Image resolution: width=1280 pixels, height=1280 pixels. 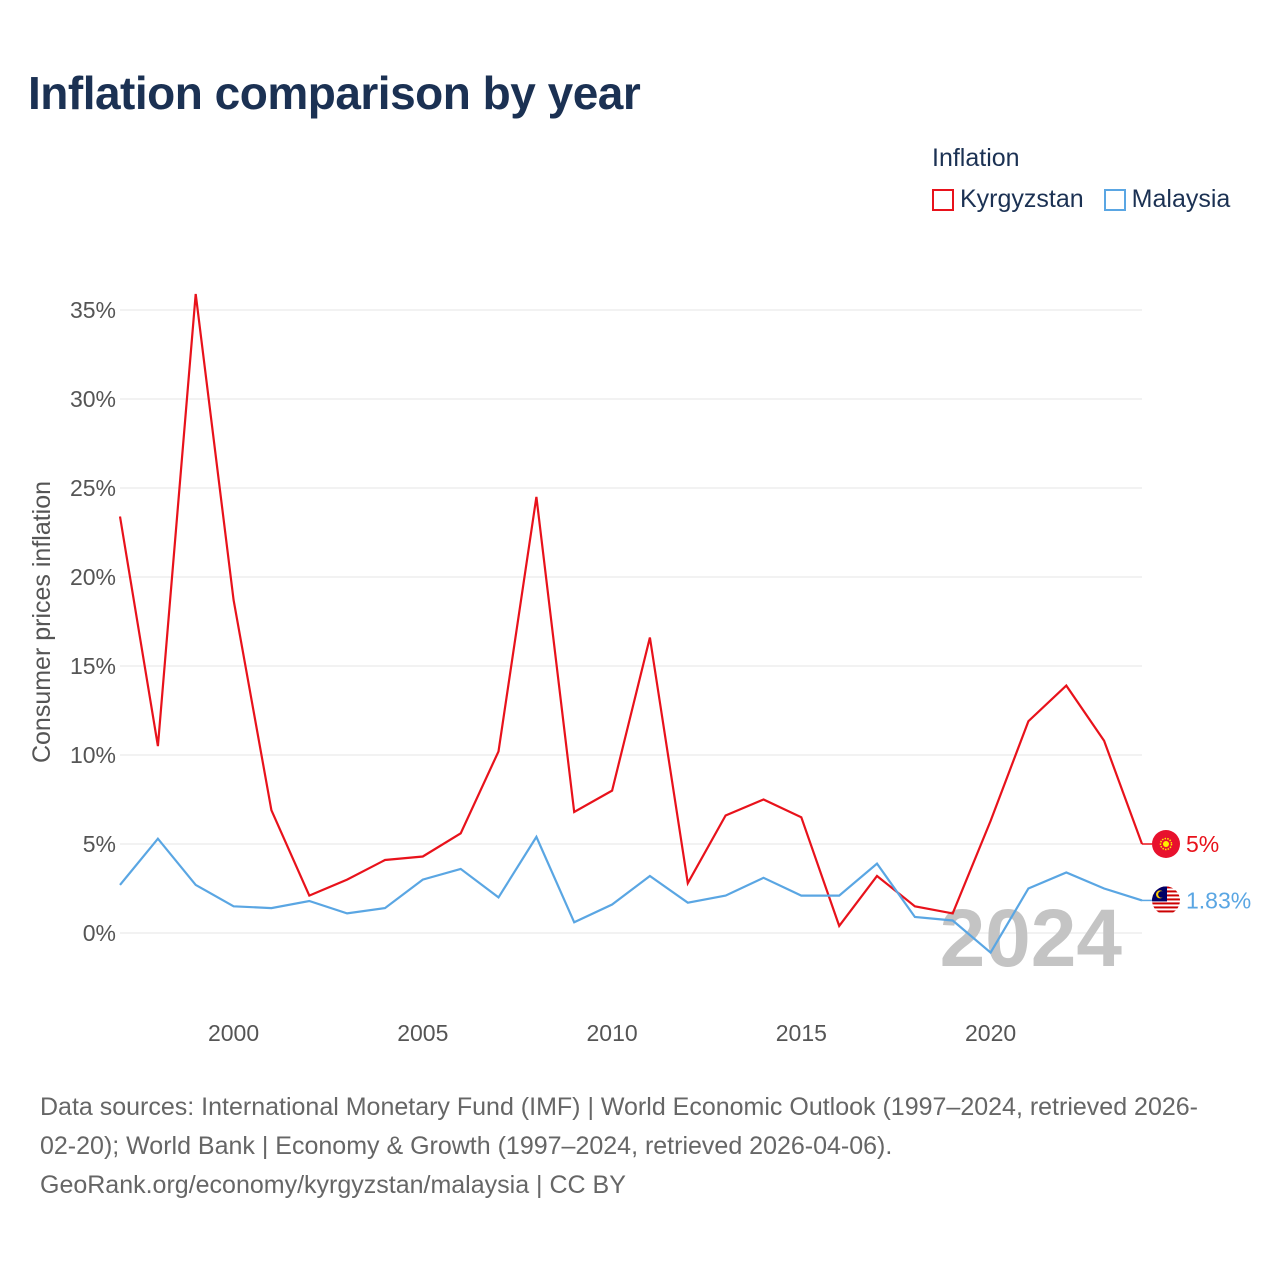 What do you see at coordinates (1218, 900) in the screenshot?
I see `end-label-malaysia: 1.83%` at bounding box center [1218, 900].